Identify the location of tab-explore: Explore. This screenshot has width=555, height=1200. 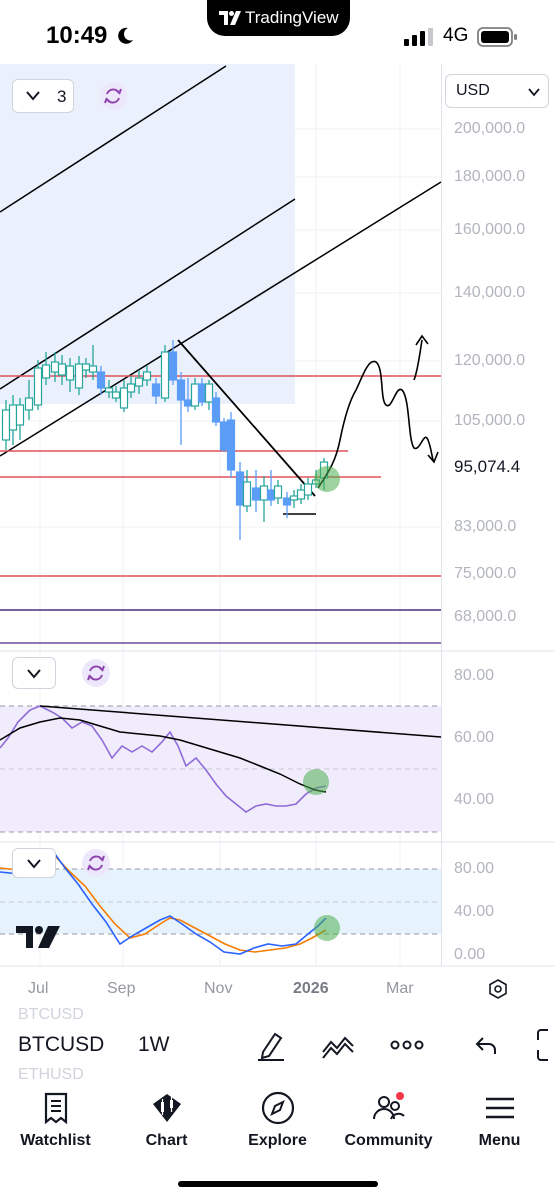
(277, 1126).